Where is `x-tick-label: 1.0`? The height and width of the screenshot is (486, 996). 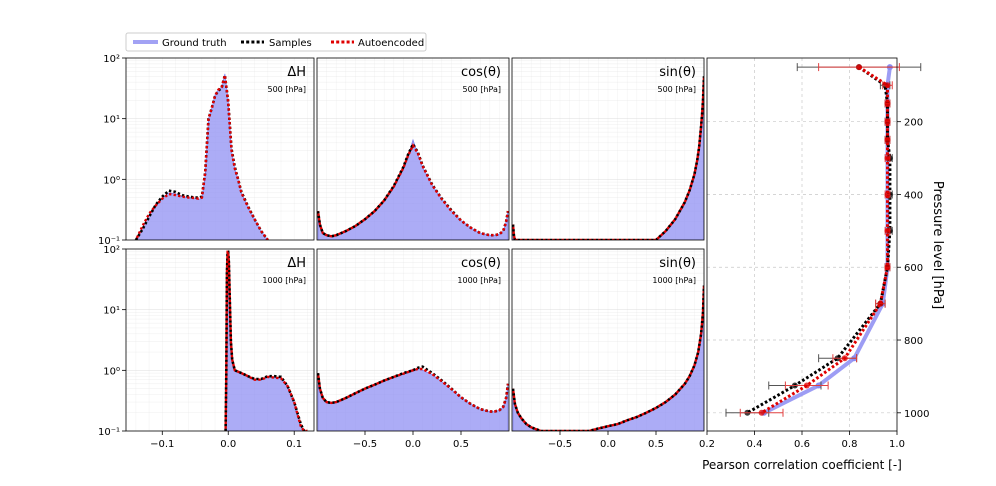 x-tick-label: 1.0 is located at coordinates (897, 444).